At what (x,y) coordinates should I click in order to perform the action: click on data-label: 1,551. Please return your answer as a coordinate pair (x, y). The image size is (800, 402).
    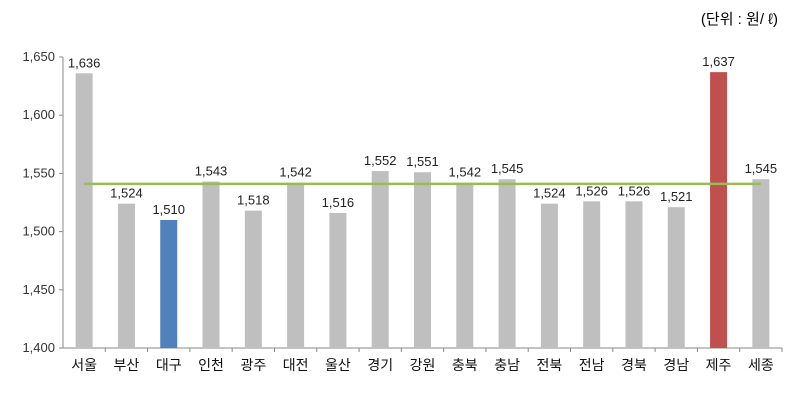
    Looking at the image, I should click on (422, 161).